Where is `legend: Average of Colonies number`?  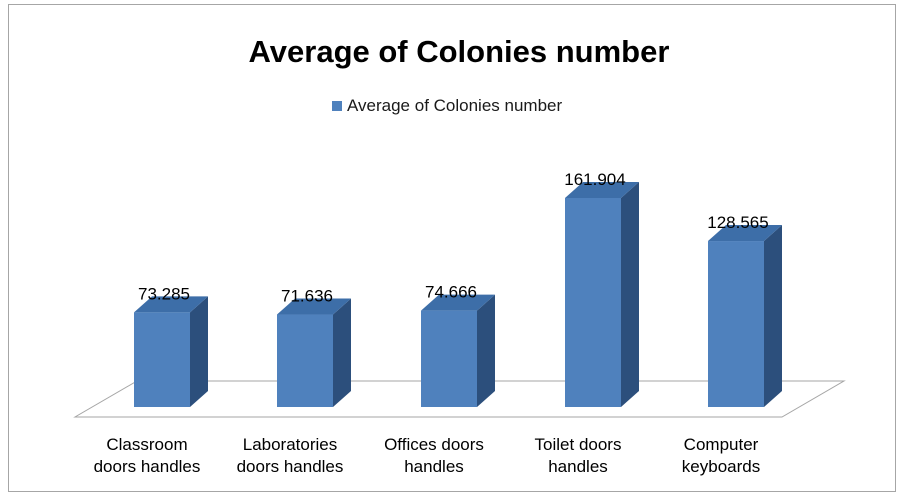 legend: Average of Colonies number is located at coordinates (447, 105).